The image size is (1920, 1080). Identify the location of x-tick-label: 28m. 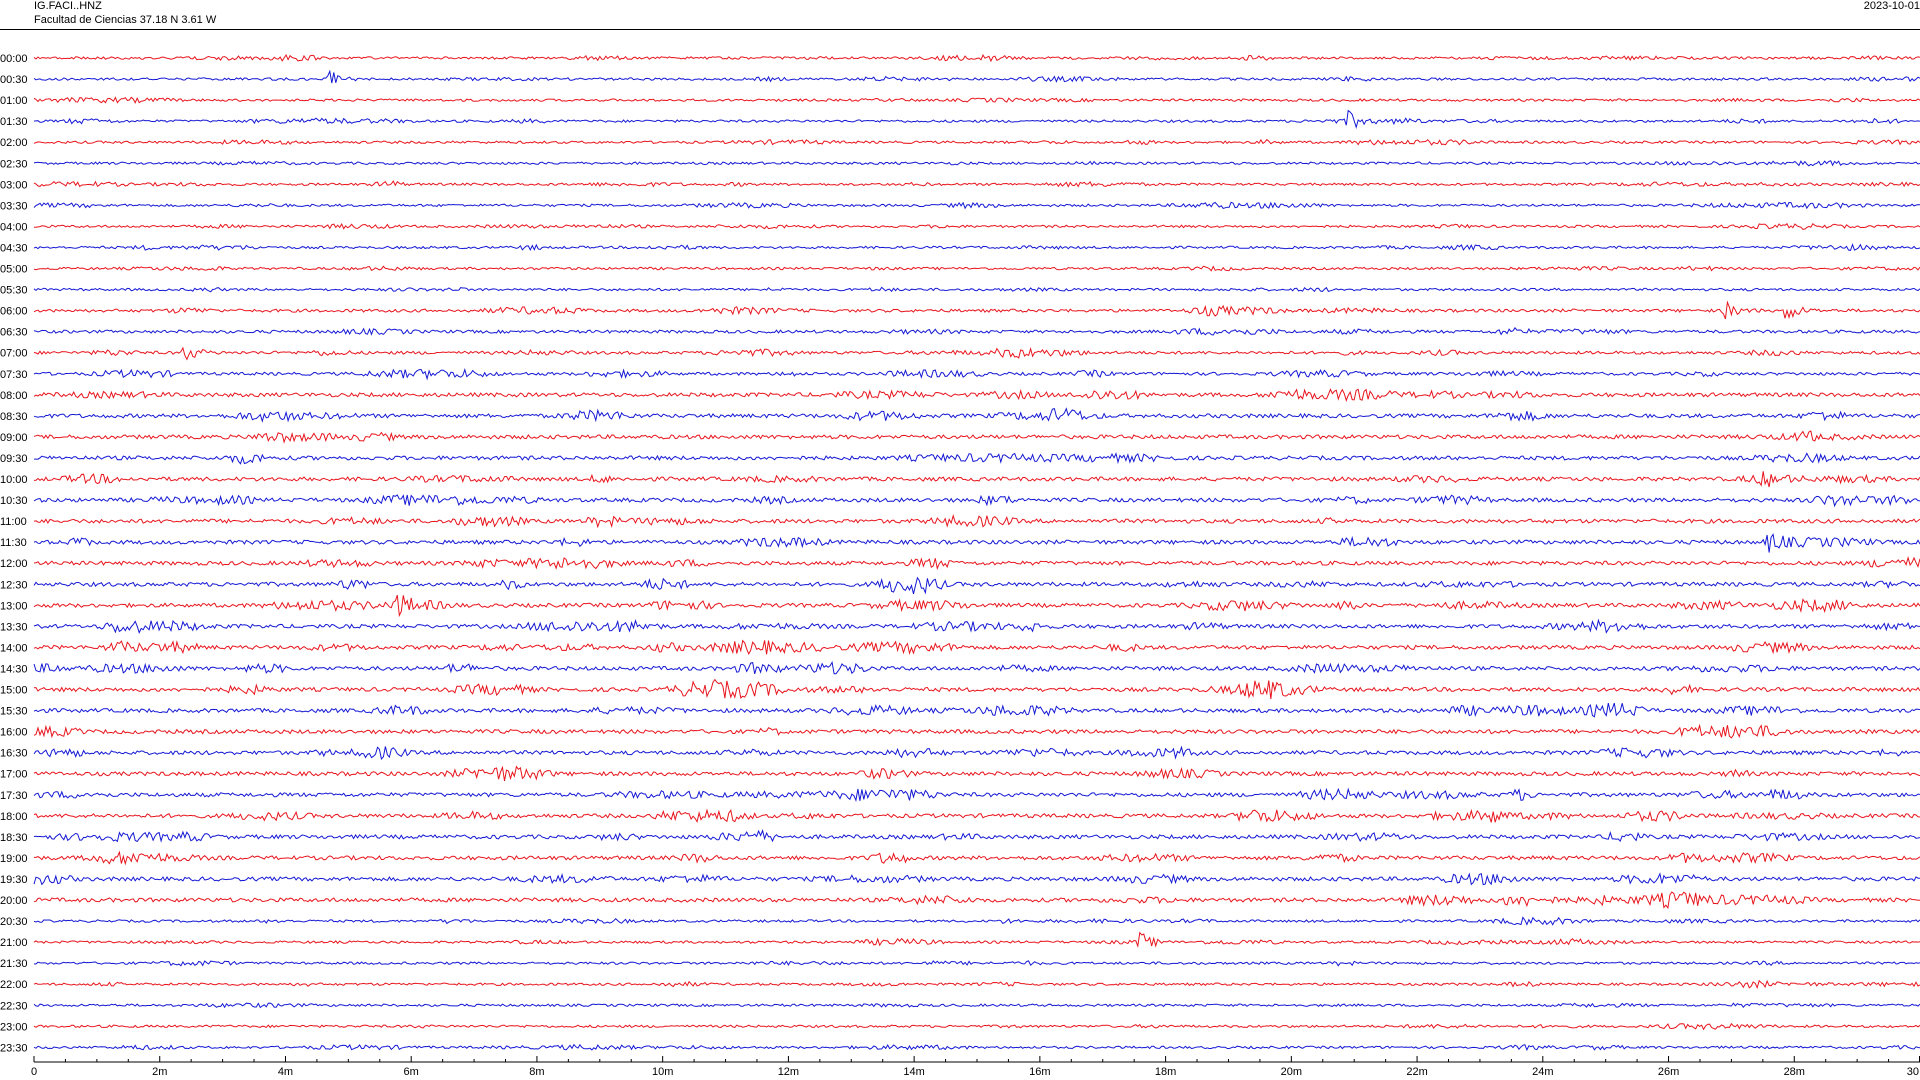
(1794, 1072).